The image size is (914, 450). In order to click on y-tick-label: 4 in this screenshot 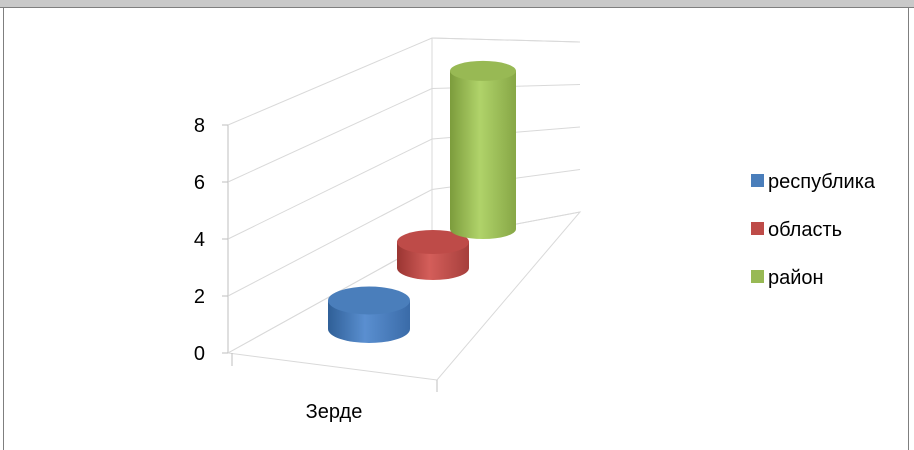, I will do `click(199, 240)`.